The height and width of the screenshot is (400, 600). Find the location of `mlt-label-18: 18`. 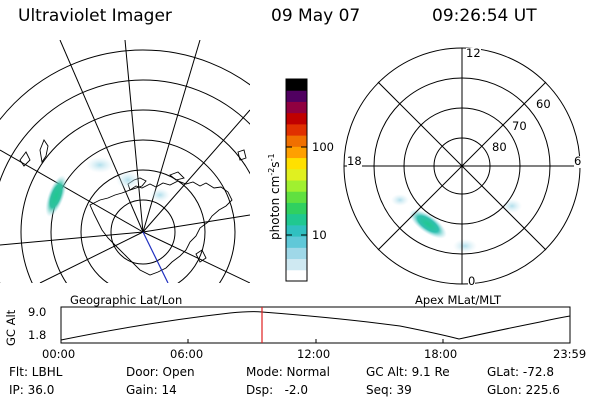

mlt-label-18: 18 is located at coordinates (354, 161).